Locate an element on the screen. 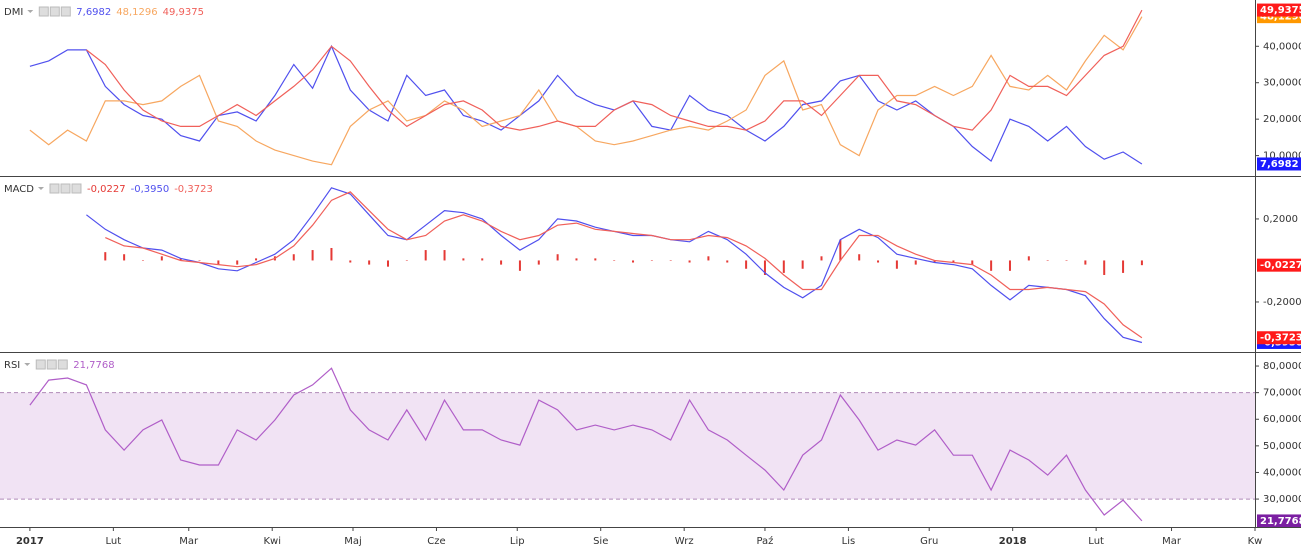 The image size is (1301, 549). pane-title: MACD is located at coordinates (19, 189).